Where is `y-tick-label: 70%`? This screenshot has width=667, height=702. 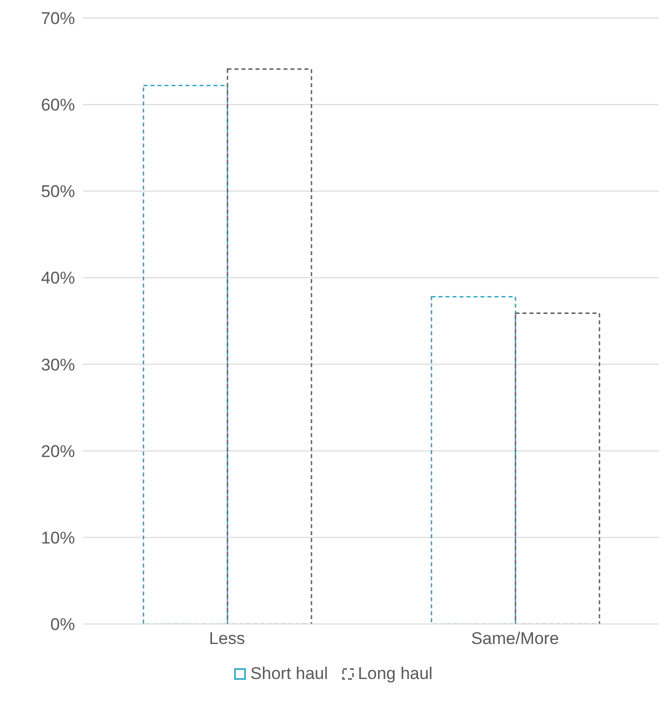
y-tick-label: 70% is located at coordinates (57, 18).